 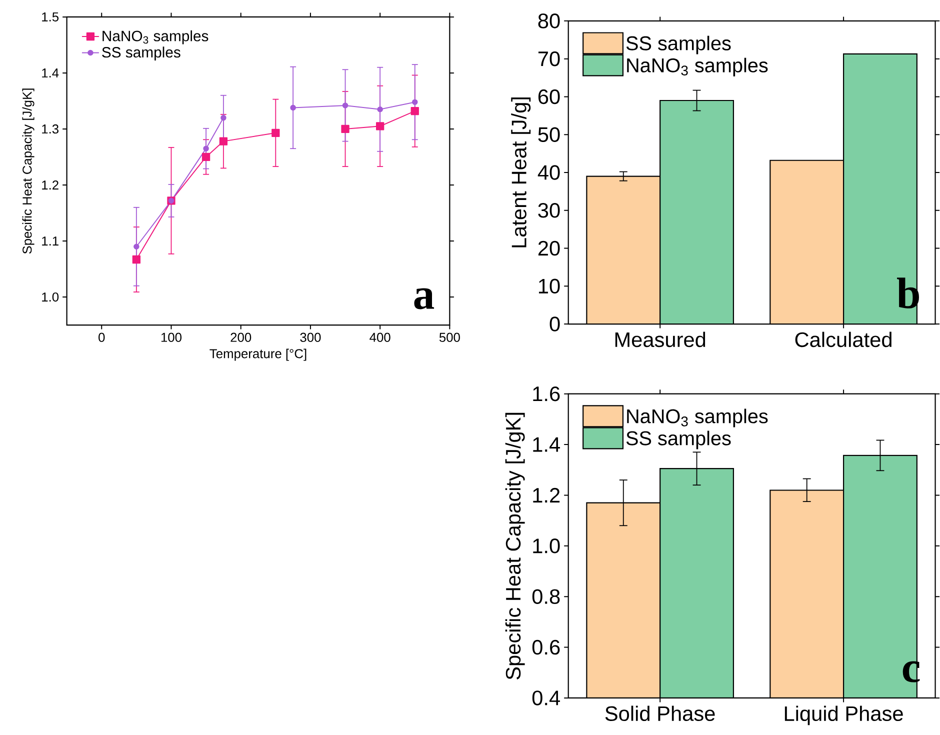 I want to click on x-tick-label: 200, so click(x=241, y=337).